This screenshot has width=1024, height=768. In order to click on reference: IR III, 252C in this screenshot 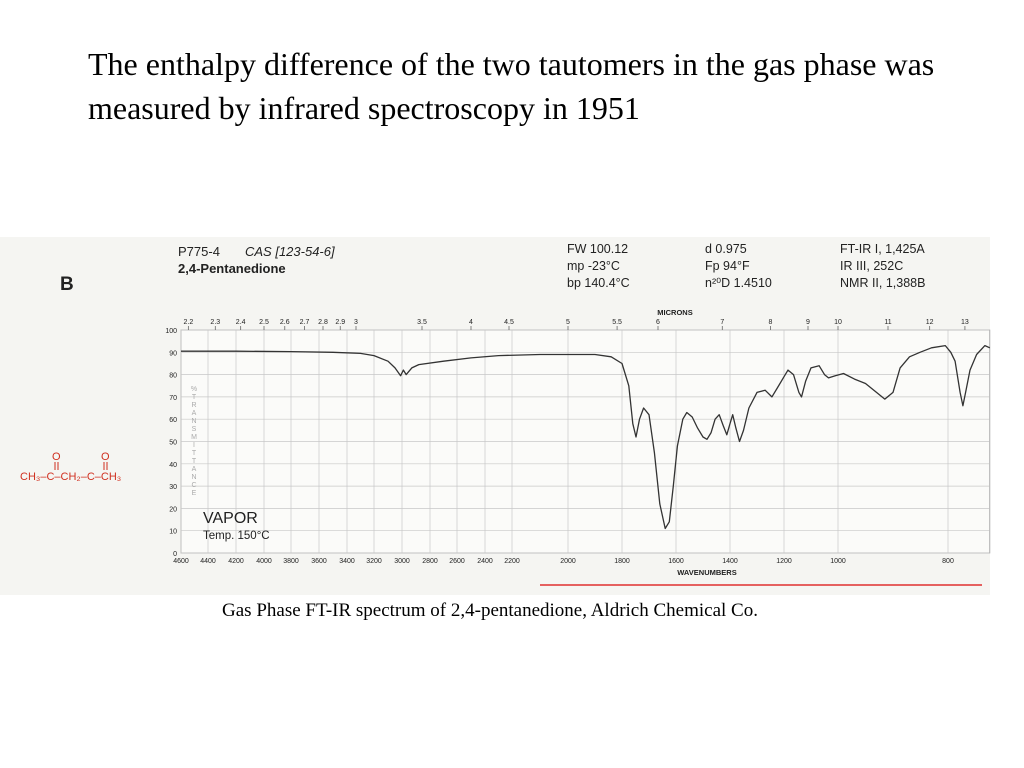, I will do `click(871, 266)`.